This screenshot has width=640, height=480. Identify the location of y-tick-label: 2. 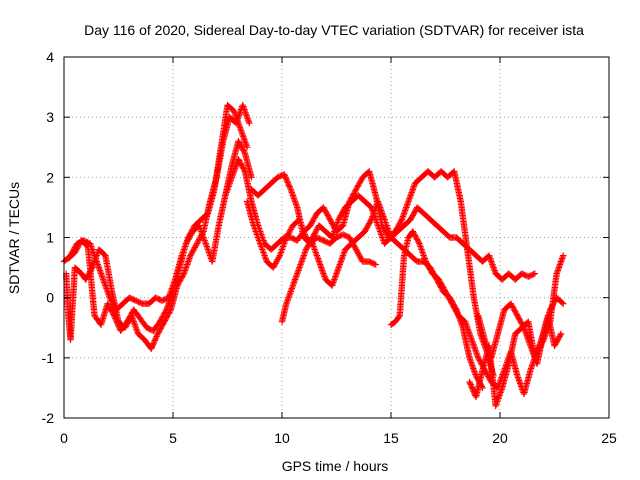
(50, 177).